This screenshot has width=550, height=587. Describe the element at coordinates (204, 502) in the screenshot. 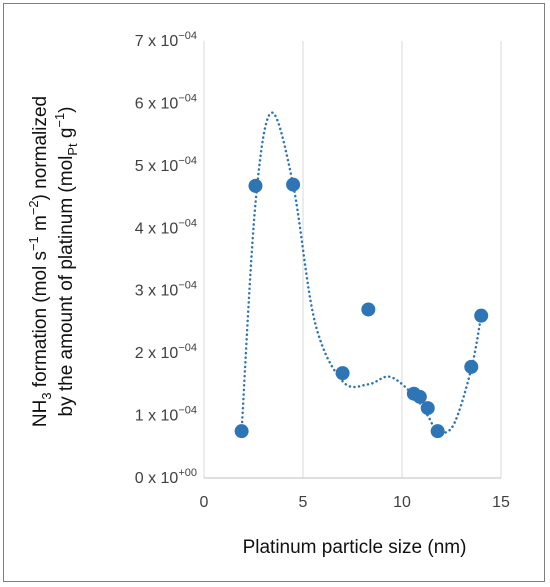

I see `x-tick-label: 0` at that location.